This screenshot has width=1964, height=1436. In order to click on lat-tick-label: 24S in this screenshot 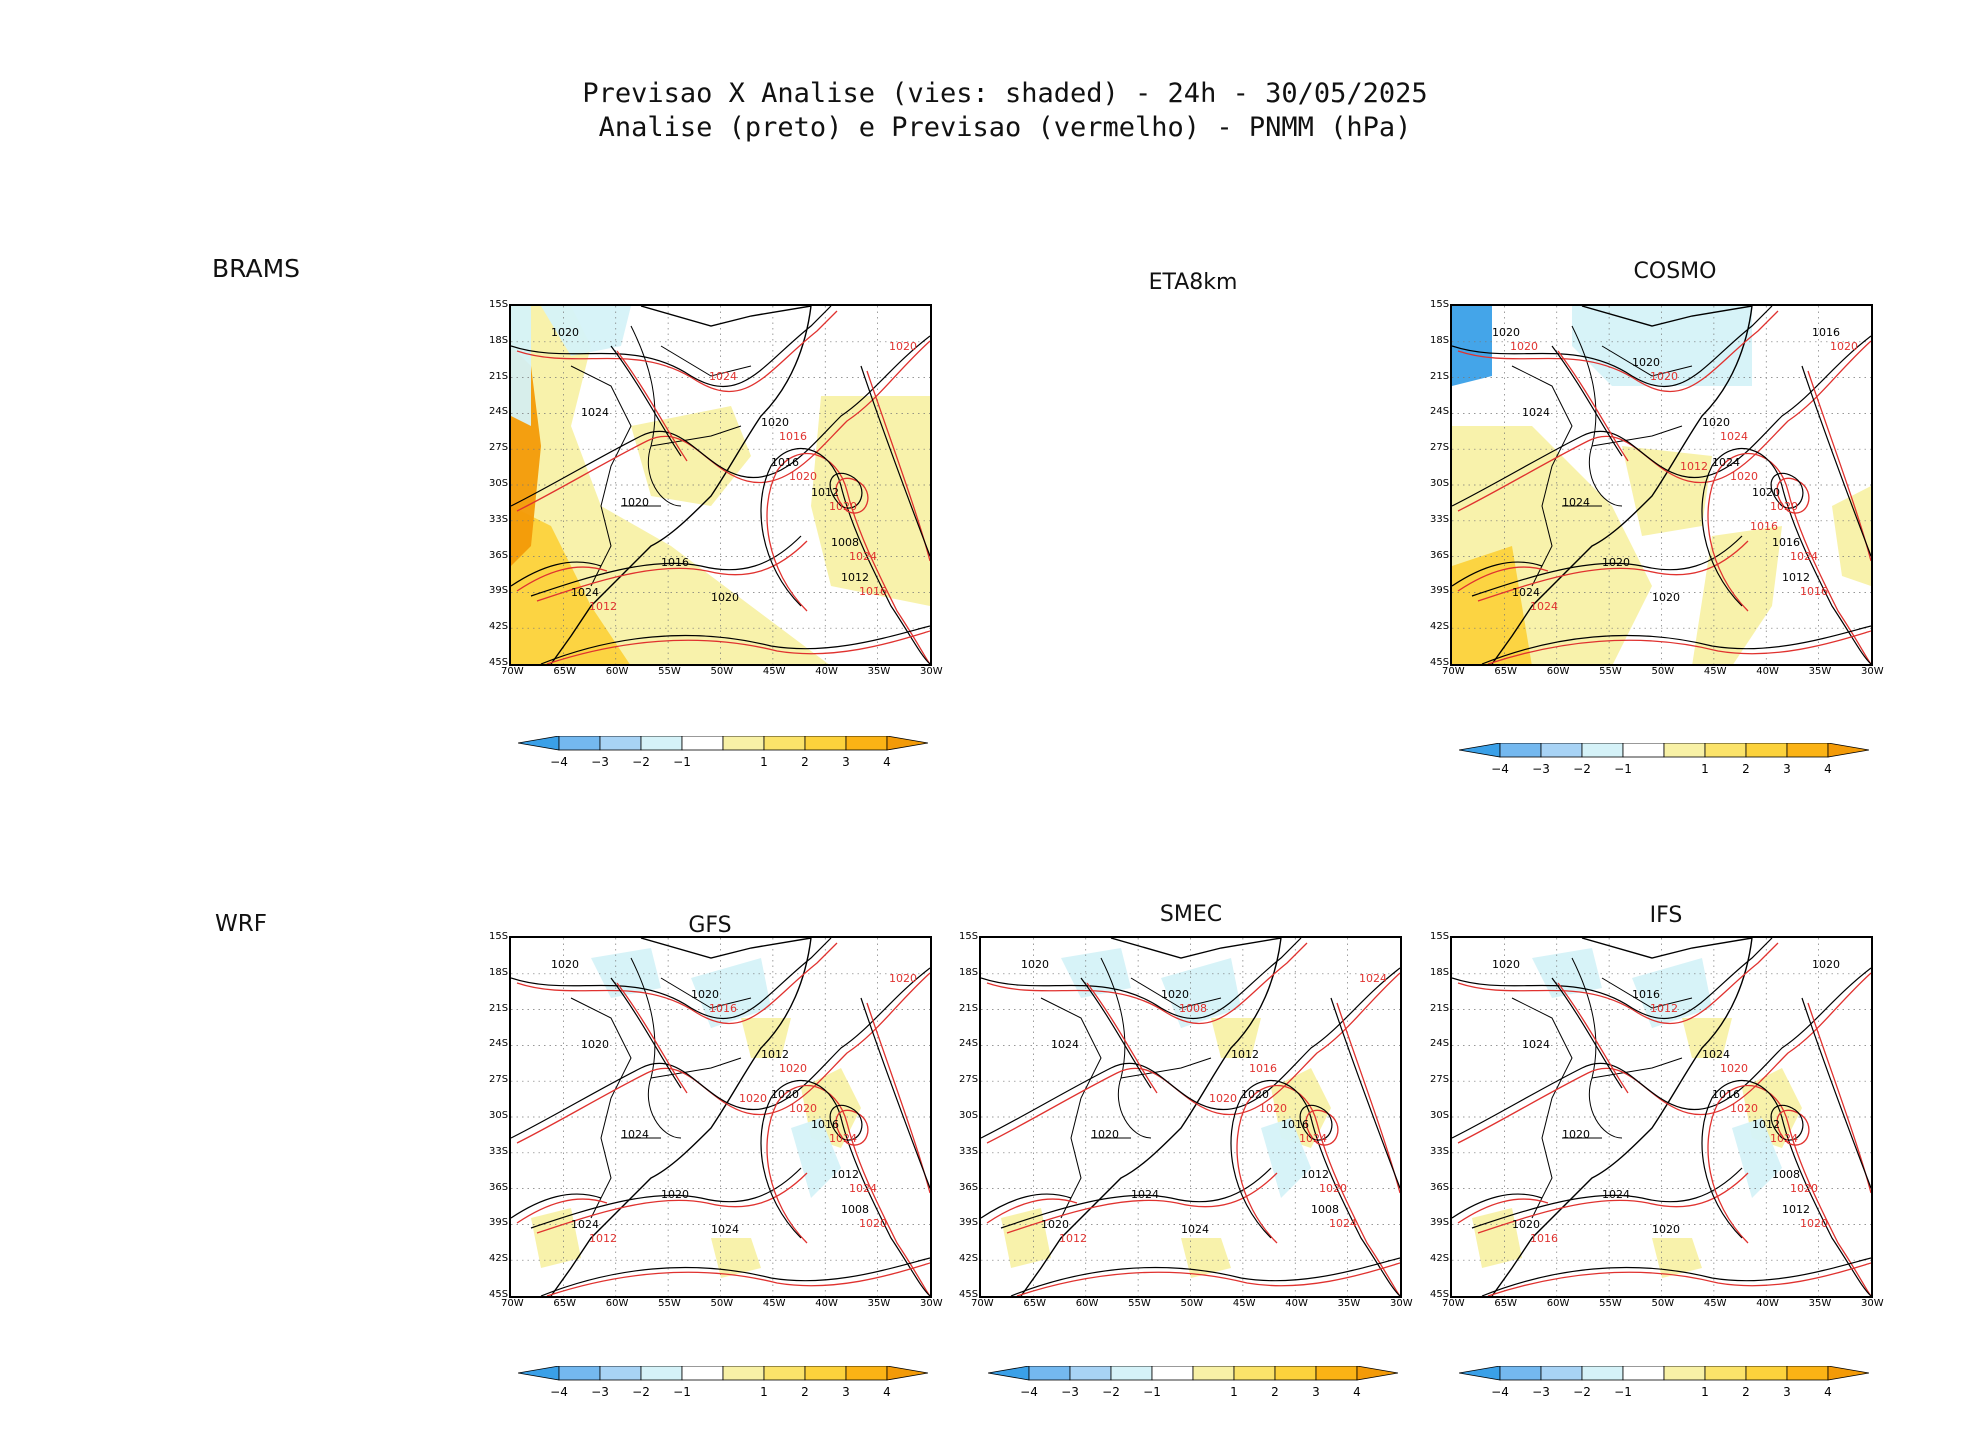, I will do `click(1440, 412)`.